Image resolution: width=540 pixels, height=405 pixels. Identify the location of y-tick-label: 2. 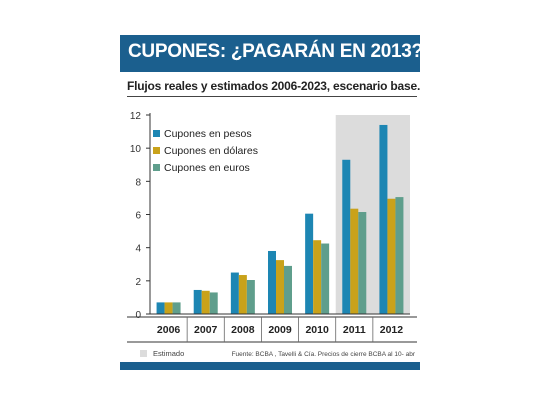
(138, 282).